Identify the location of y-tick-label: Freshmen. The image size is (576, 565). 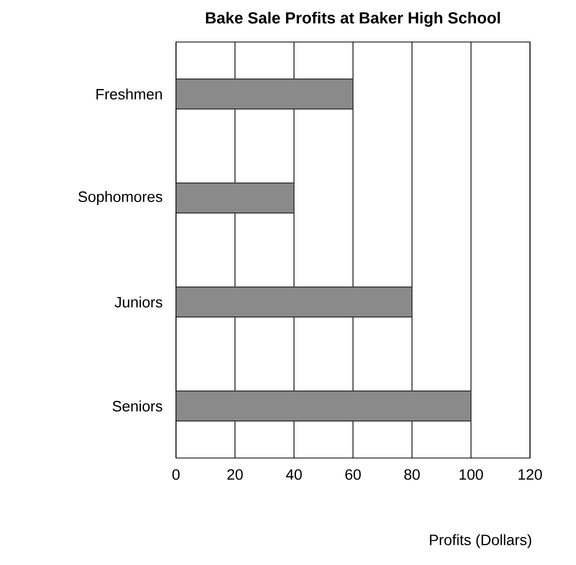
(129, 94).